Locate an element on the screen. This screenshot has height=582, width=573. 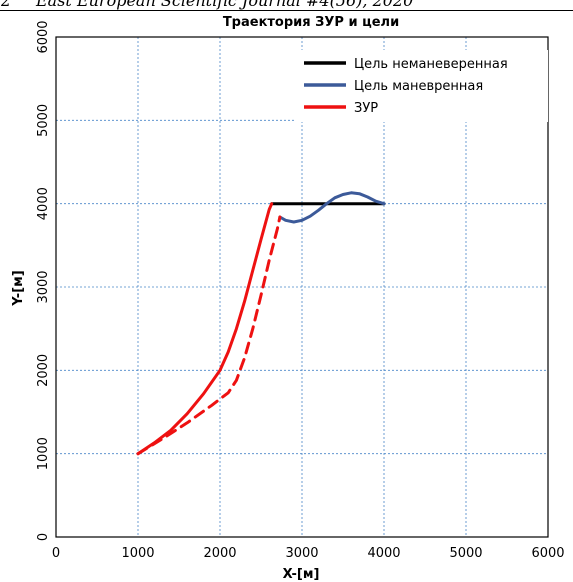
legend: Цель неманеверенная Цель маневренная ЗУР is located at coordinates (421, 86).